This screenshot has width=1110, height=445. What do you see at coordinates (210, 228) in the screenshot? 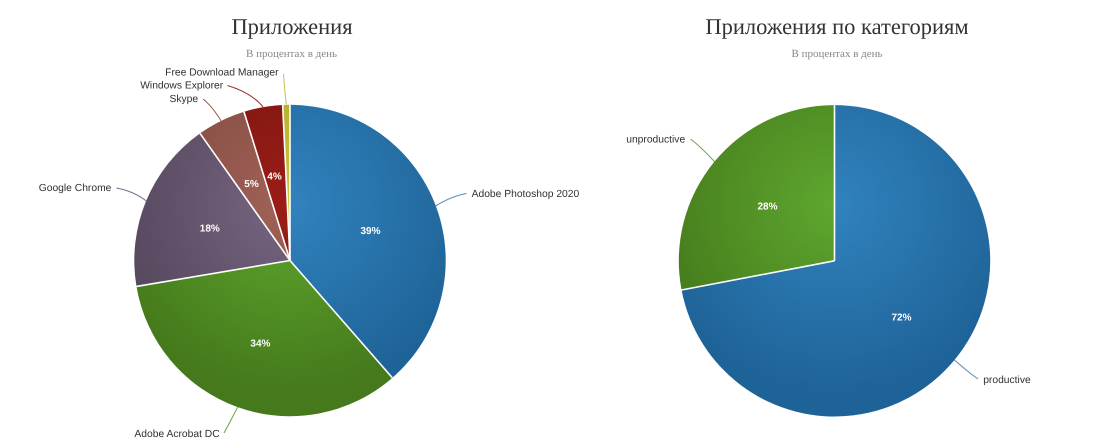
I see `svg-text: 18%` at bounding box center [210, 228].